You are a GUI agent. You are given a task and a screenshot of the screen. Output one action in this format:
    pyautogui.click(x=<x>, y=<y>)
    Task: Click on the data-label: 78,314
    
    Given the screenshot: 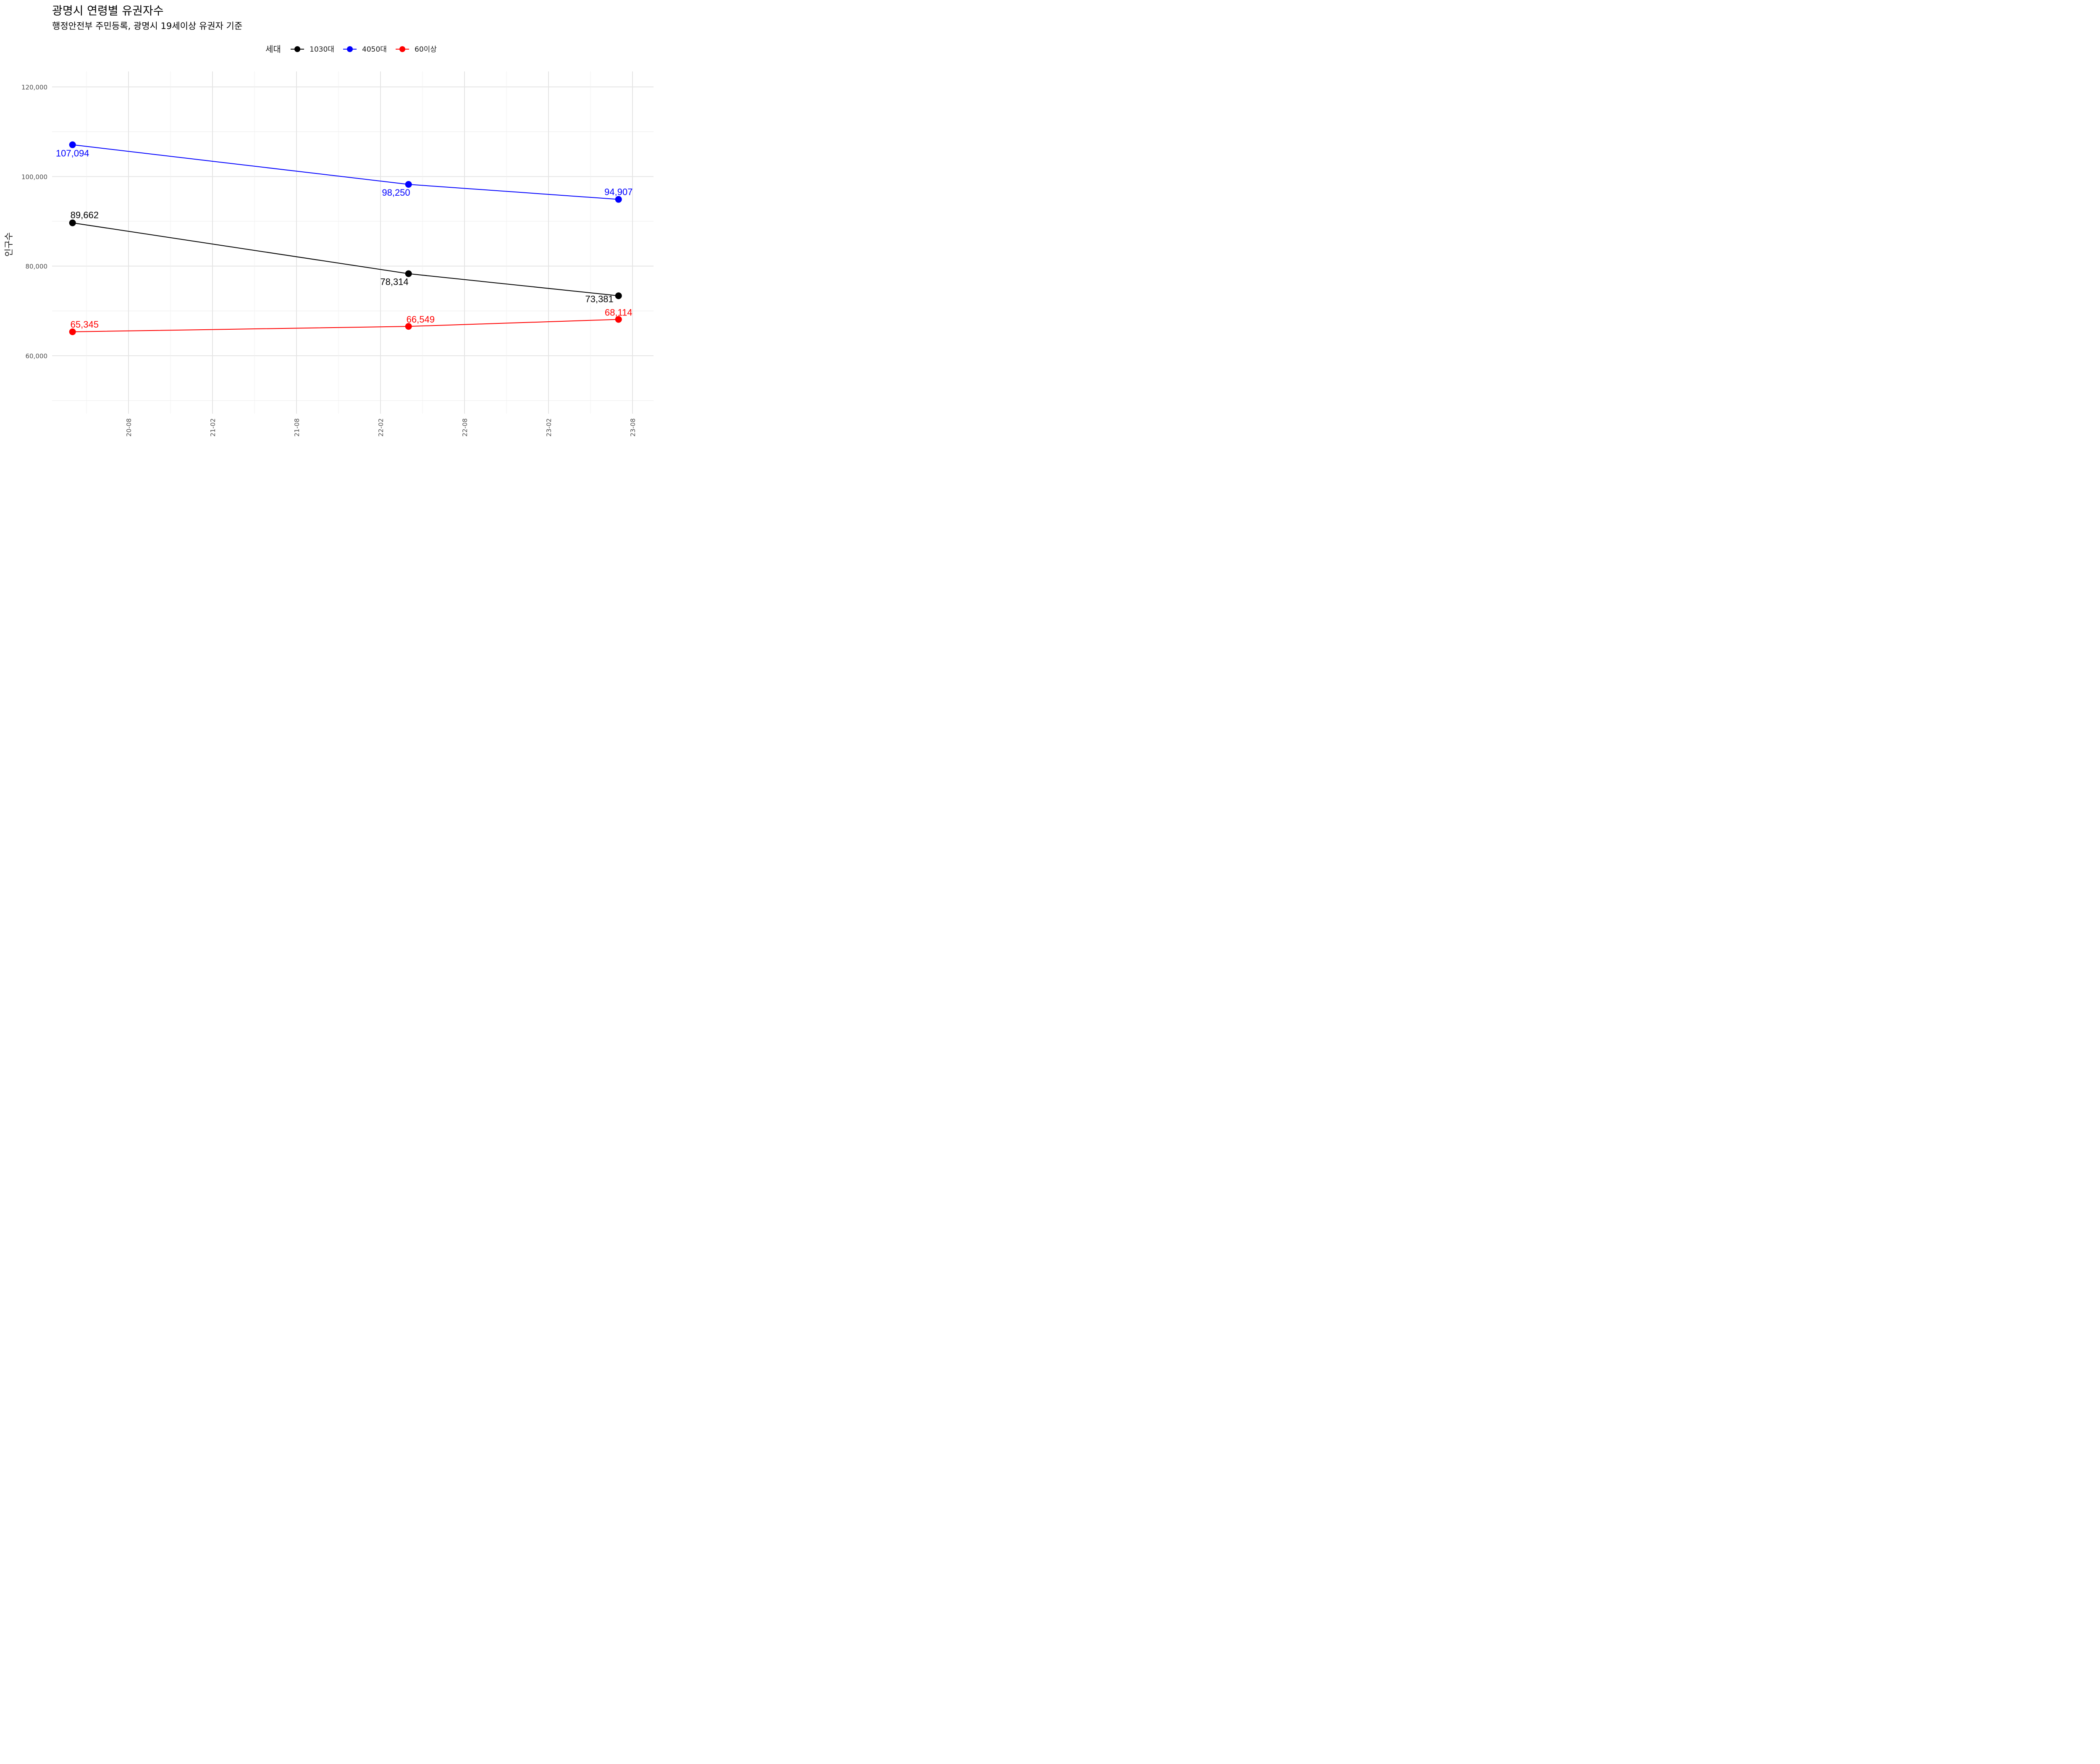 What is the action you would take?
    pyautogui.click(x=394, y=282)
    